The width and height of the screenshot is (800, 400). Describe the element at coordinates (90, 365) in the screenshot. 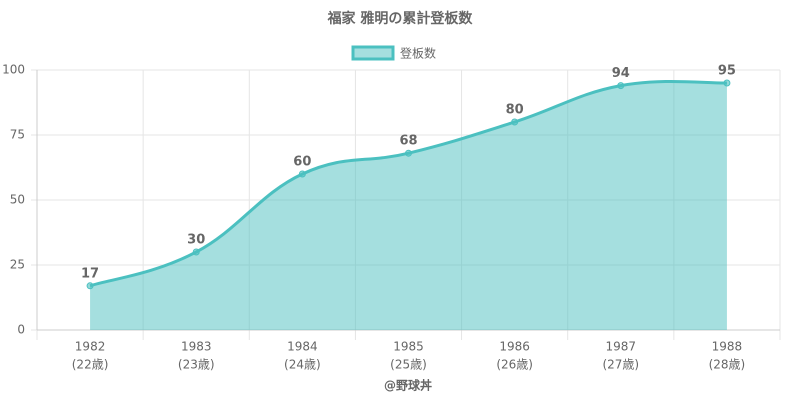

I see `x-tick-sublabel: (22歳)` at that location.